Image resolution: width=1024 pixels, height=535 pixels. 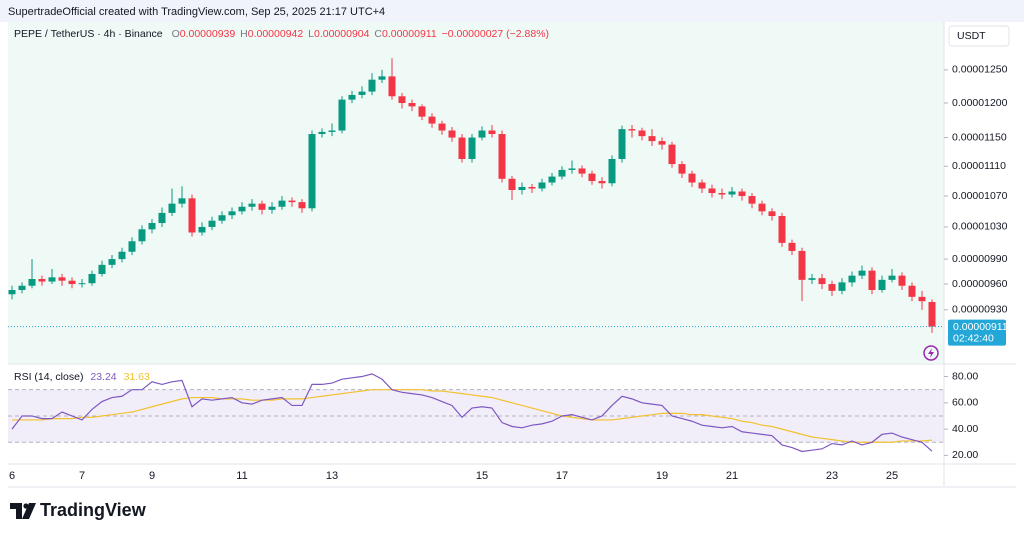 I want to click on x-tick-label: 25, so click(x=892, y=476).